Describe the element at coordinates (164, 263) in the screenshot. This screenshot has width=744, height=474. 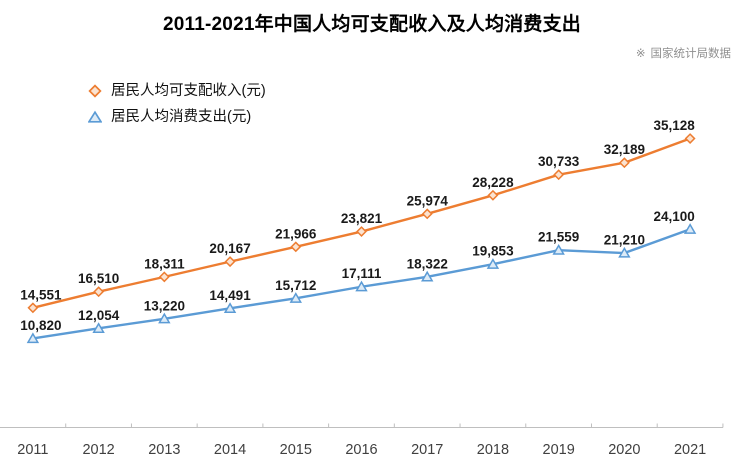
I see `svg-text: 18,311` at that location.